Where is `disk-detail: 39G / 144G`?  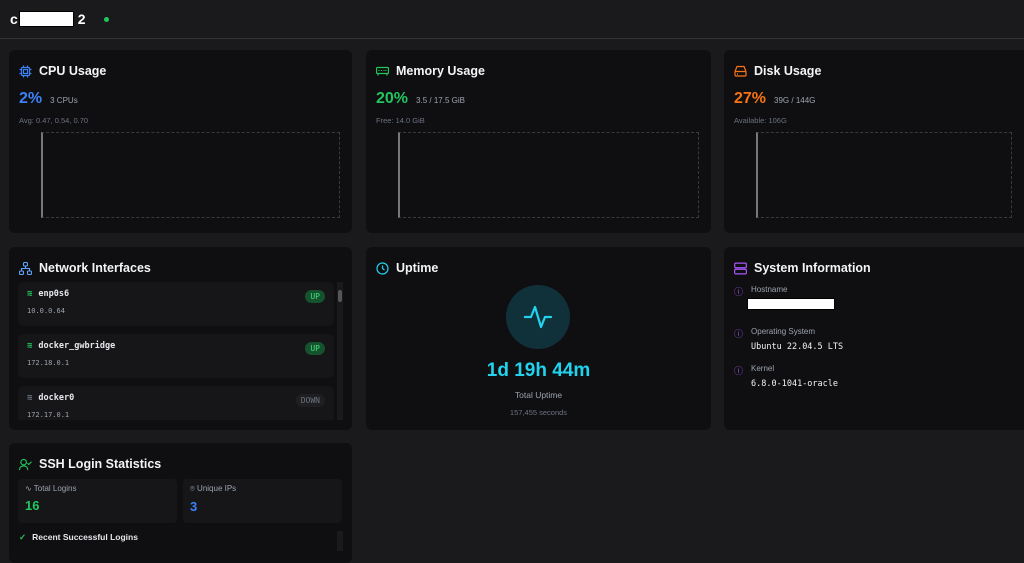 disk-detail: 39G / 144G is located at coordinates (795, 100).